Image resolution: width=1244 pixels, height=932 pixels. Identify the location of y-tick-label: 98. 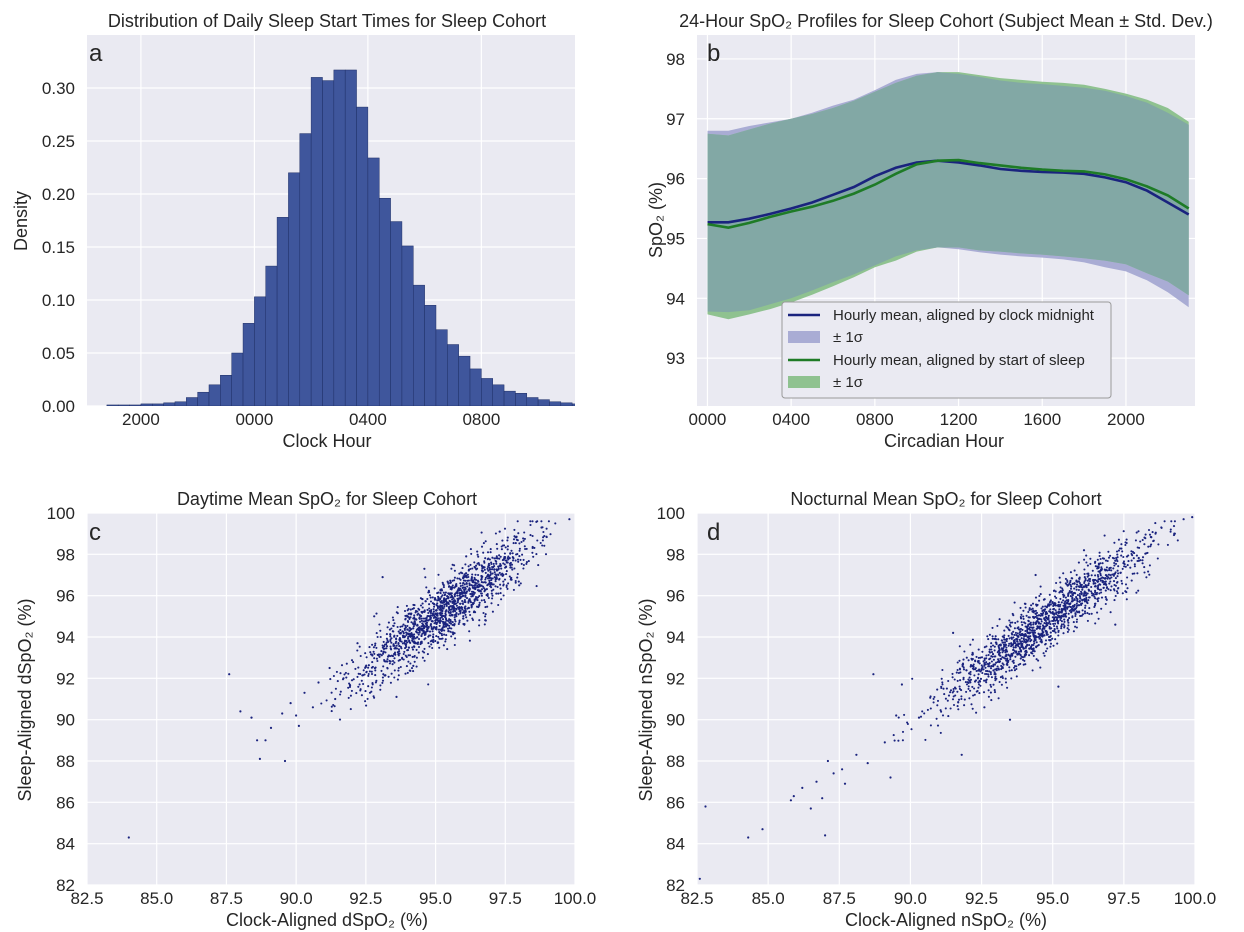
(65, 554).